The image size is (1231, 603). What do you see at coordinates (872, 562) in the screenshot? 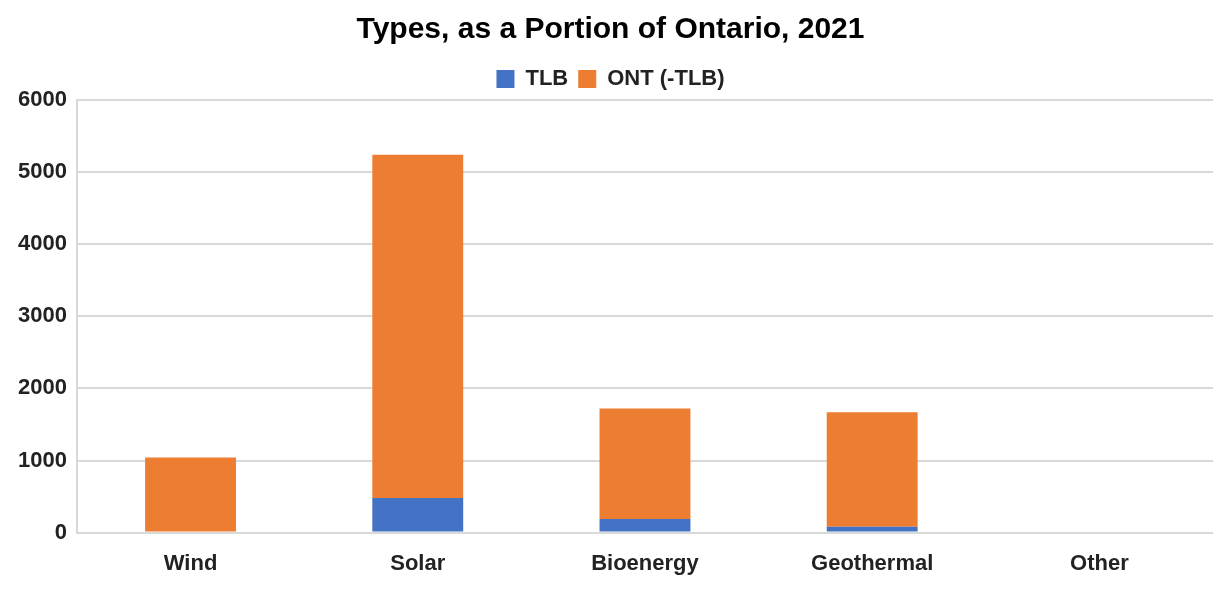
I see `x-tick-label: Geothermal` at bounding box center [872, 562].